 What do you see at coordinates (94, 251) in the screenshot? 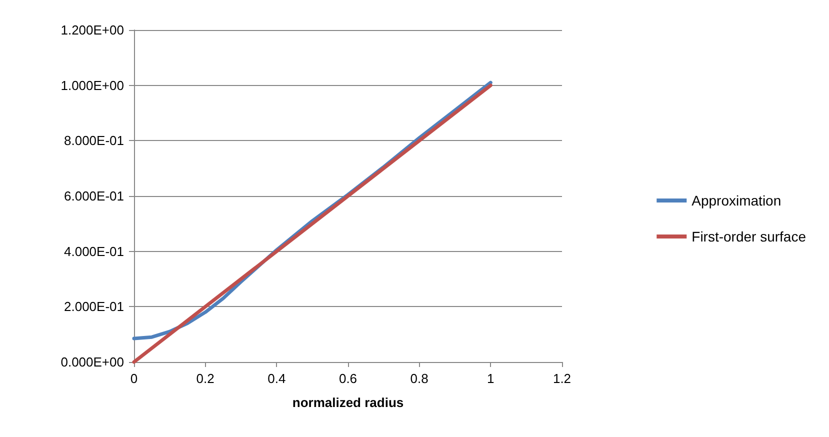
I see `y-tick-label: 4.000E-01` at bounding box center [94, 251].